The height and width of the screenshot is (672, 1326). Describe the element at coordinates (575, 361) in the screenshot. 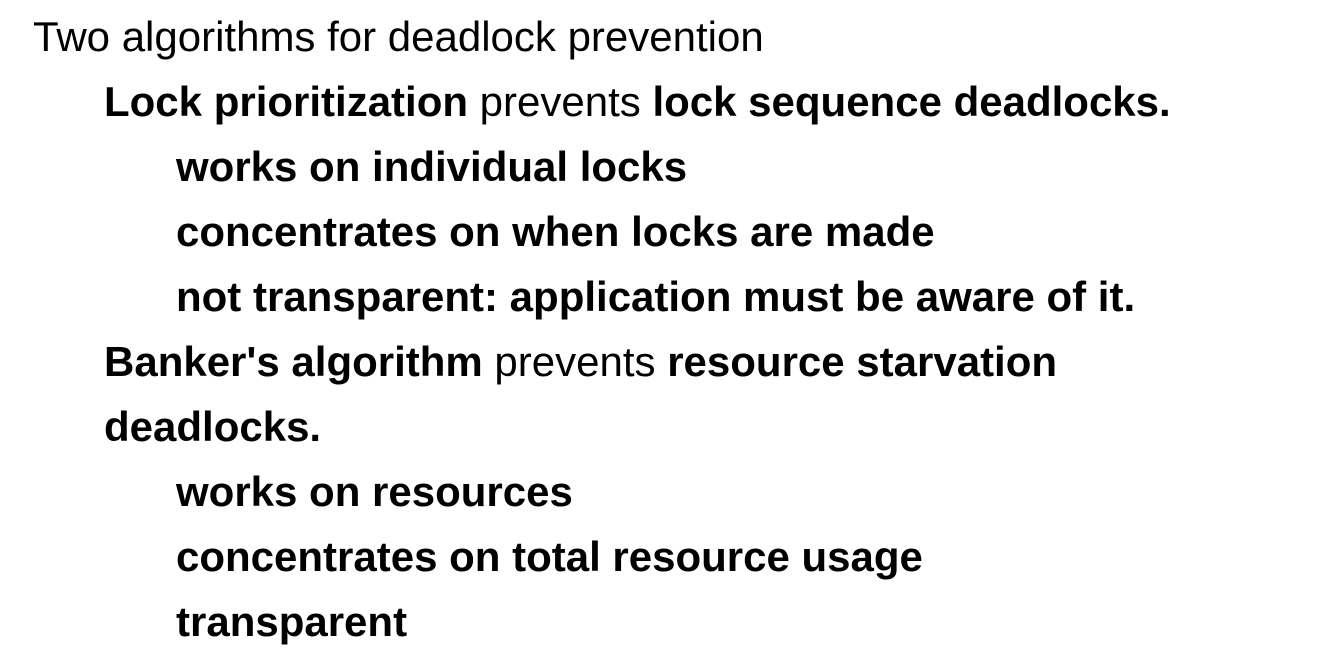

I see `bankers-algorithm-verb: prevents` at that location.